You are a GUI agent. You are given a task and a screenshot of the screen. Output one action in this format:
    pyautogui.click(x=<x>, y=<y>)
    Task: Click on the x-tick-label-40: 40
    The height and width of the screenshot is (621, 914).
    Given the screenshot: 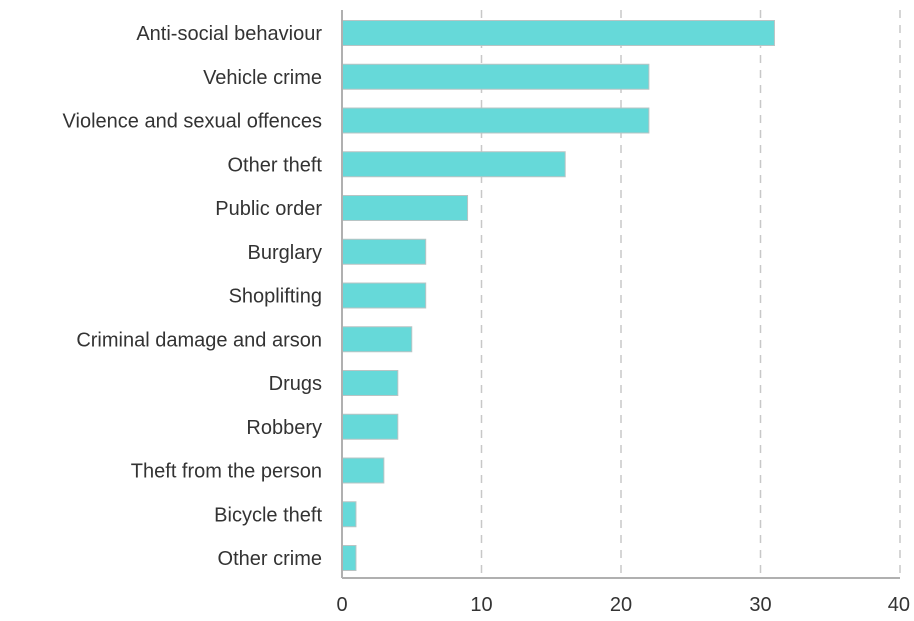 What is the action you would take?
    pyautogui.click(x=899, y=605)
    